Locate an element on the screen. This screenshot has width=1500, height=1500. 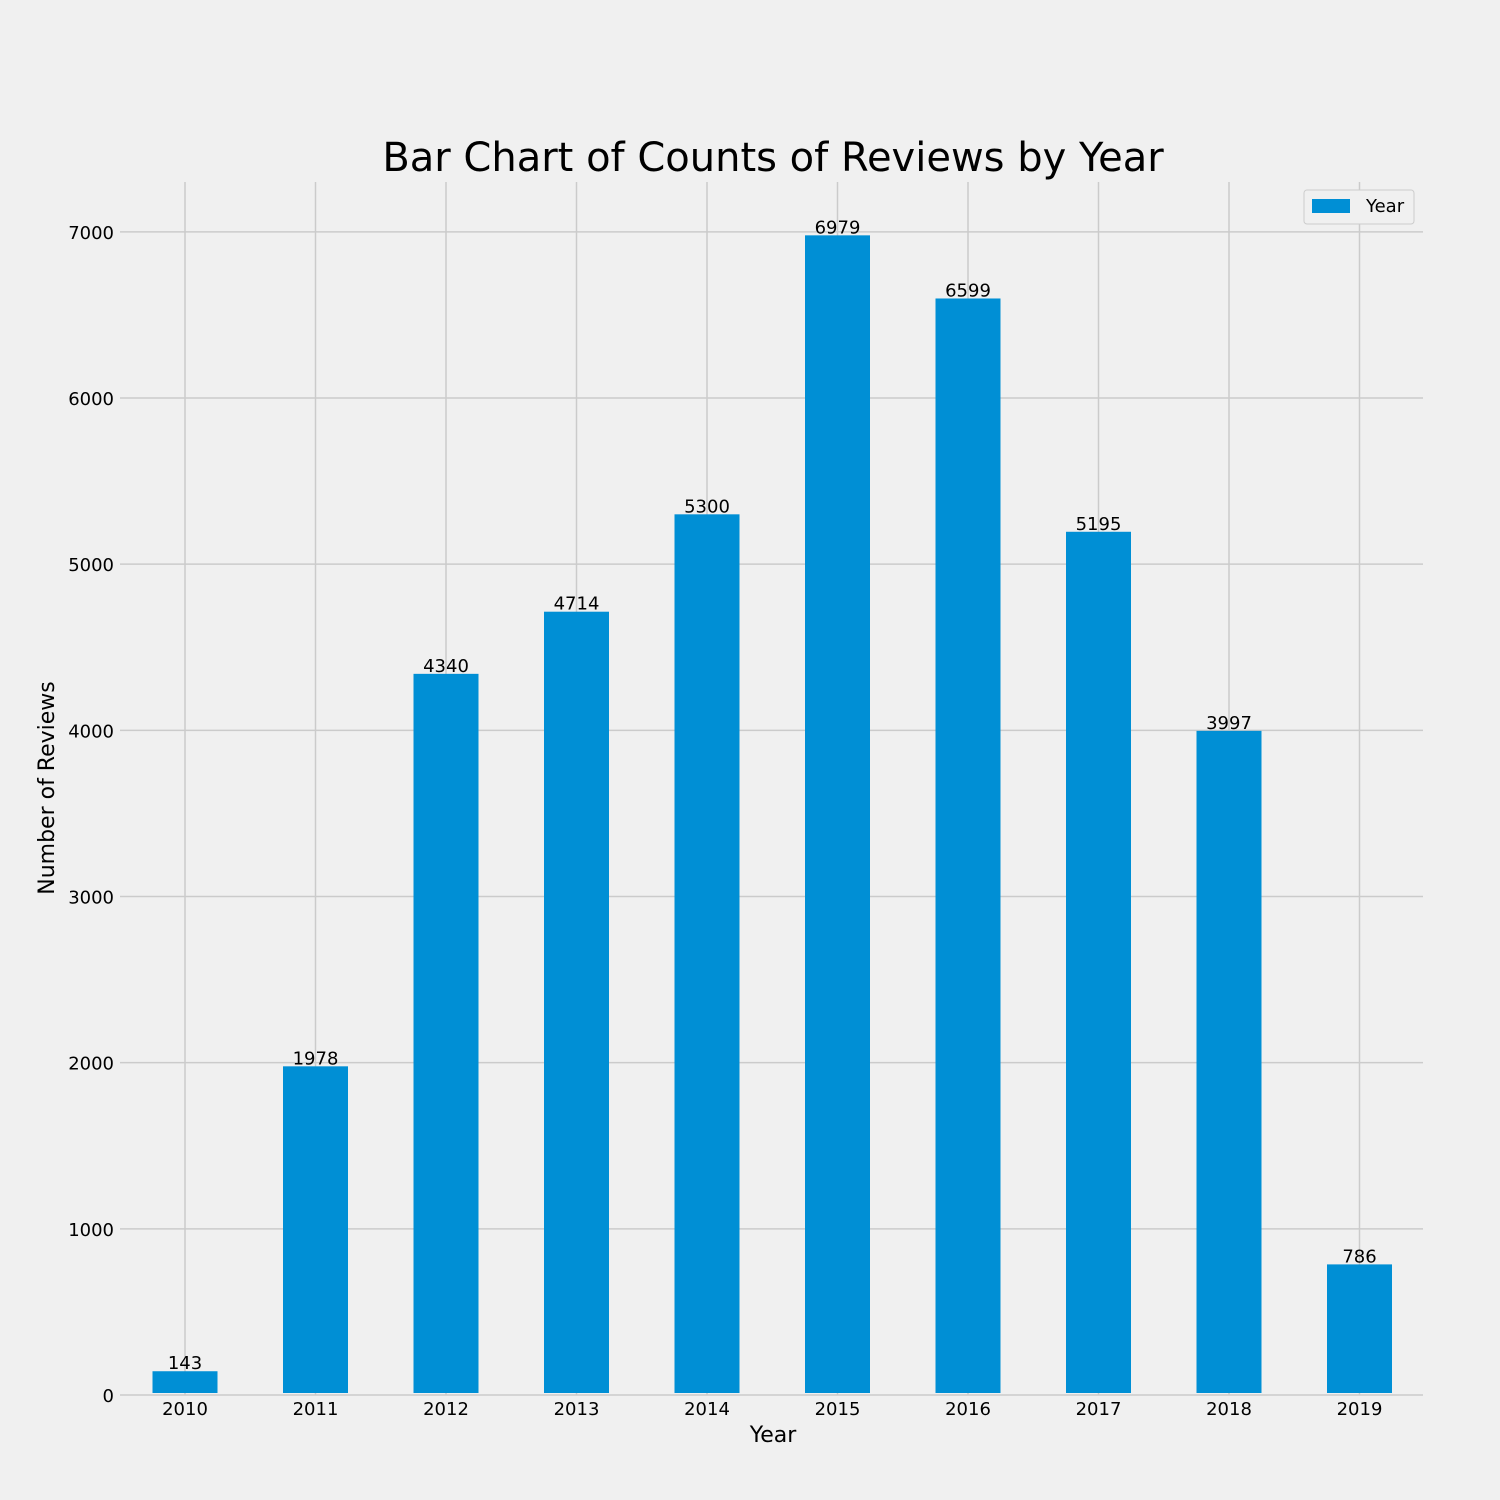
y-tick-label: 6000 is located at coordinates (91, 399).